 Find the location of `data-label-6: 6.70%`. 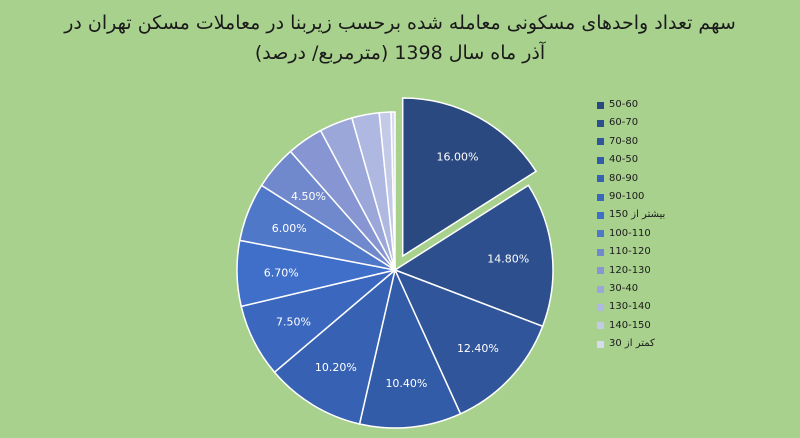

data-label-6: 6.70% is located at coordinates (281, 273).